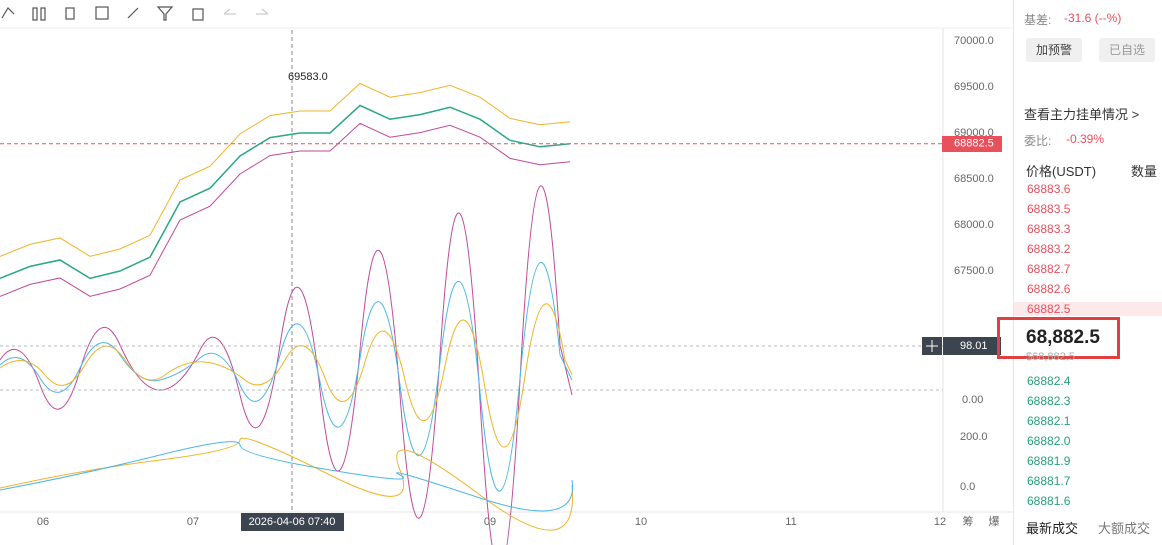  I want to click on time-tag-bg, so click(292, 522).